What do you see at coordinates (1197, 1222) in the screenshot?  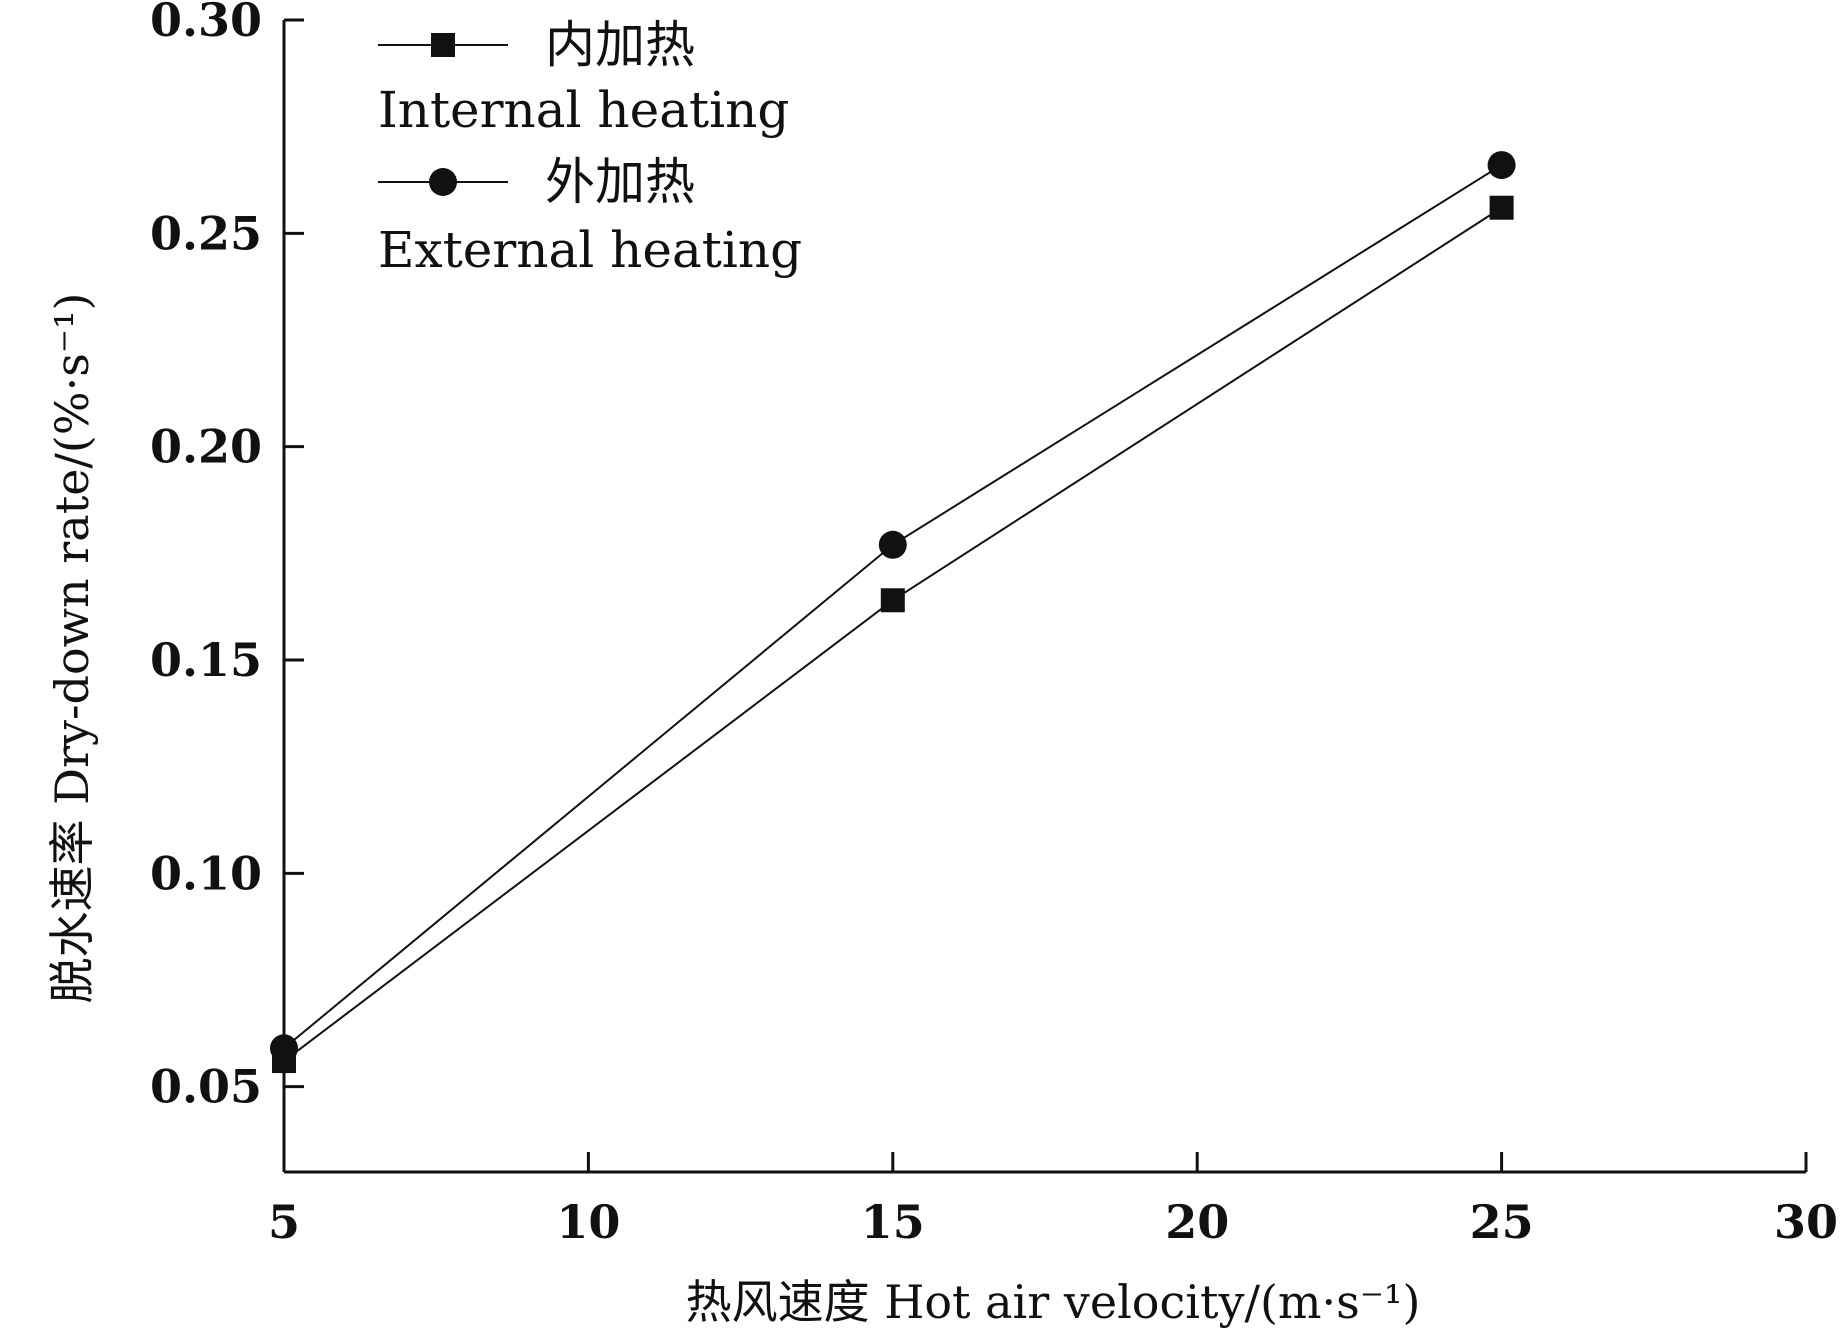 I see `x-tick-label: 20` at bounding box center [1197, 1222].